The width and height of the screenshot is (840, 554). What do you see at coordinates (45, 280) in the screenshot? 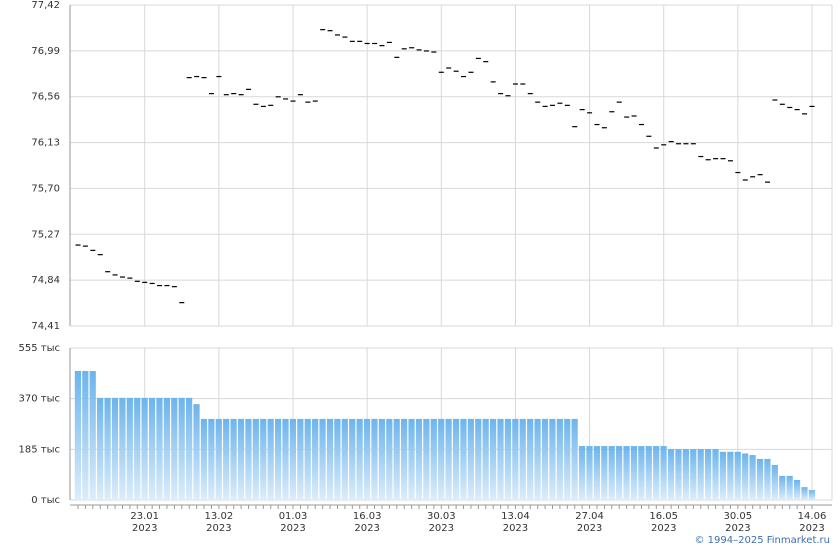
I see `y-tick-label: 74,84` at bounding box center [45, 280].